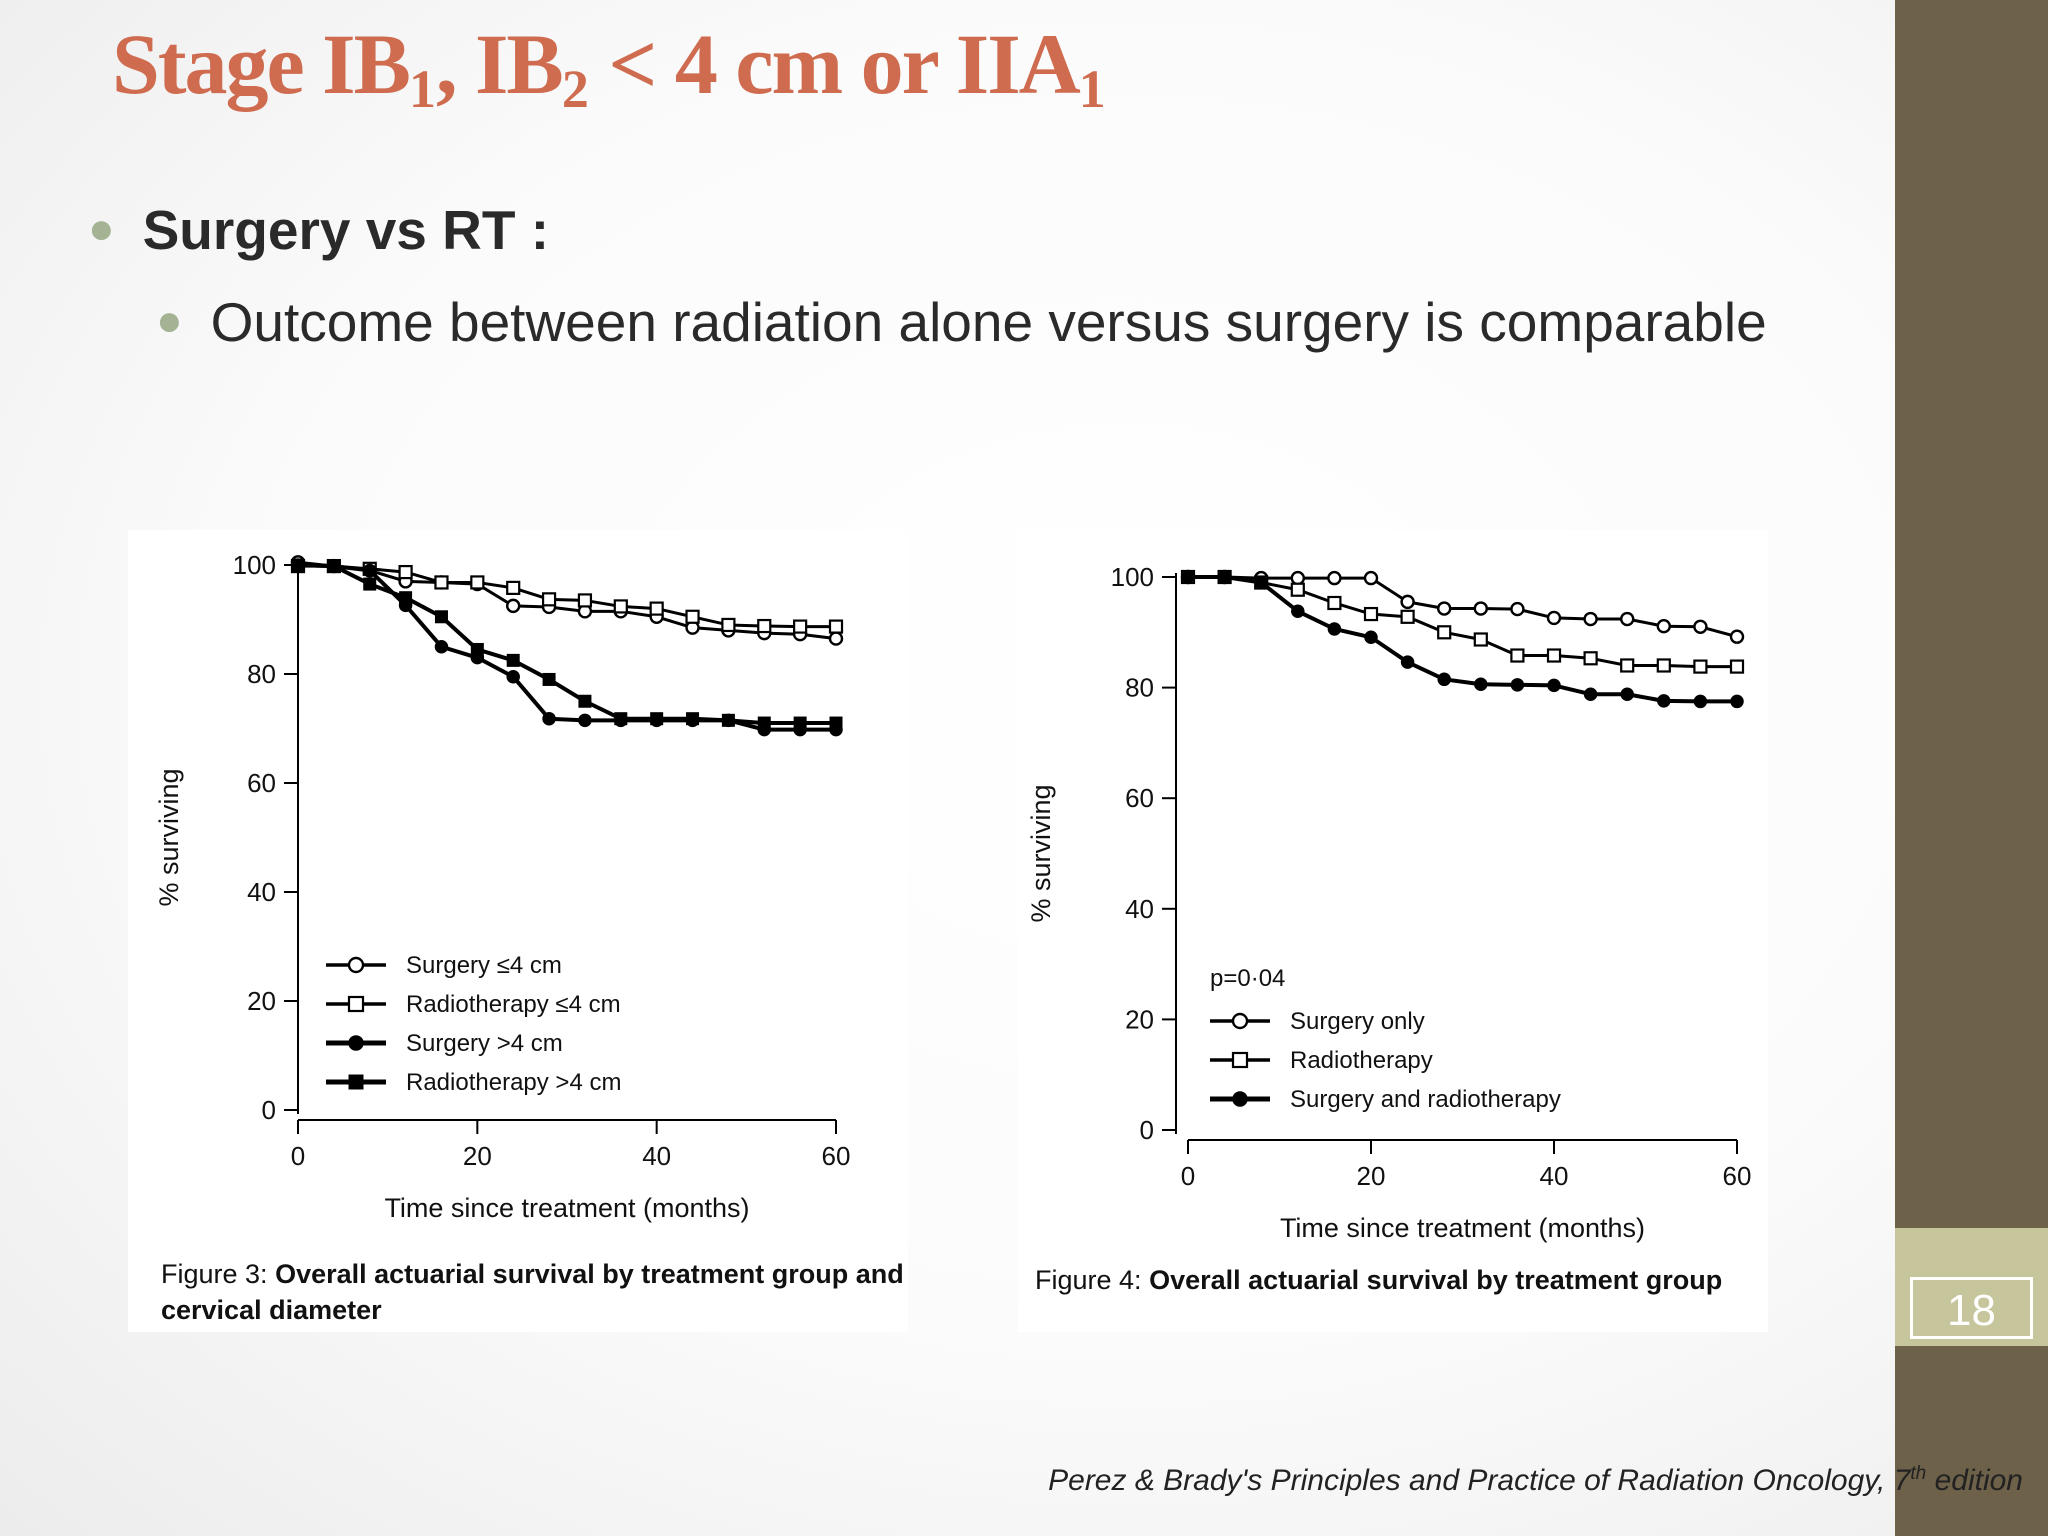 This screenshot has height=1536, width=2048. What do you see at coordinates (261, 1001) in the screenshot?
I see `y-tick-label: 20` at bounding box center [261, 1001].